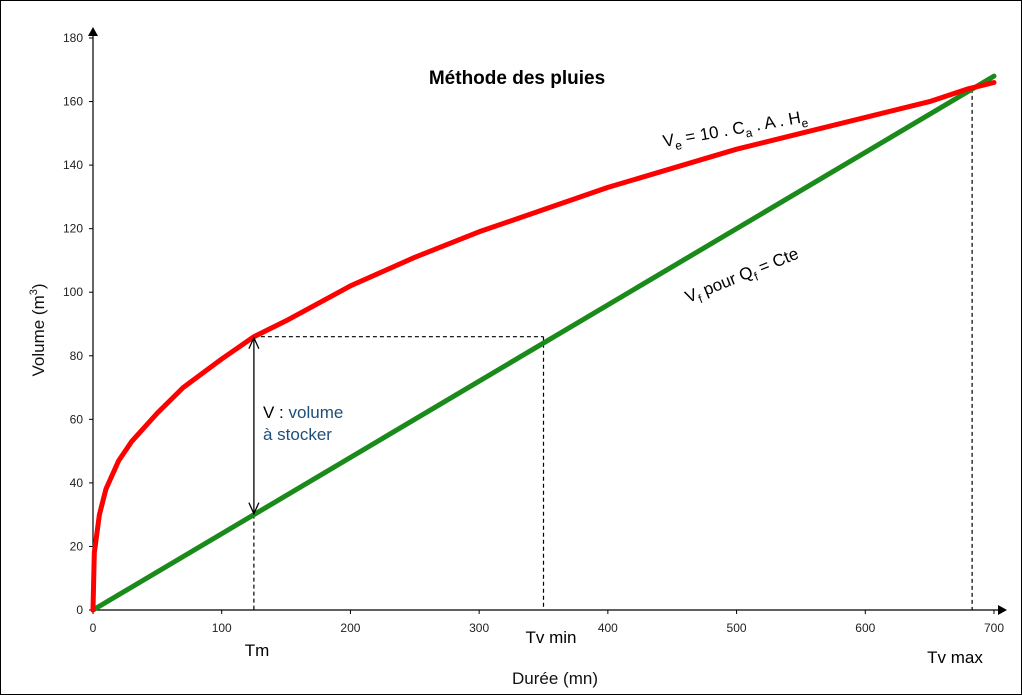  I want to click on y-tick-label: 20, so click(77, 546).